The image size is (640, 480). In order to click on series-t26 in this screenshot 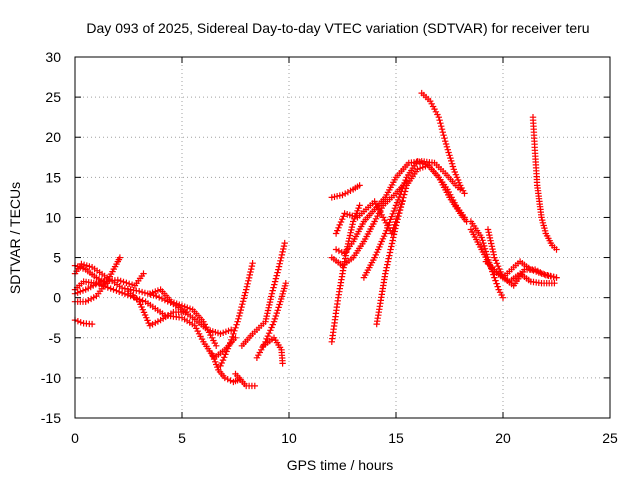, I will do `click(520, 272)`.